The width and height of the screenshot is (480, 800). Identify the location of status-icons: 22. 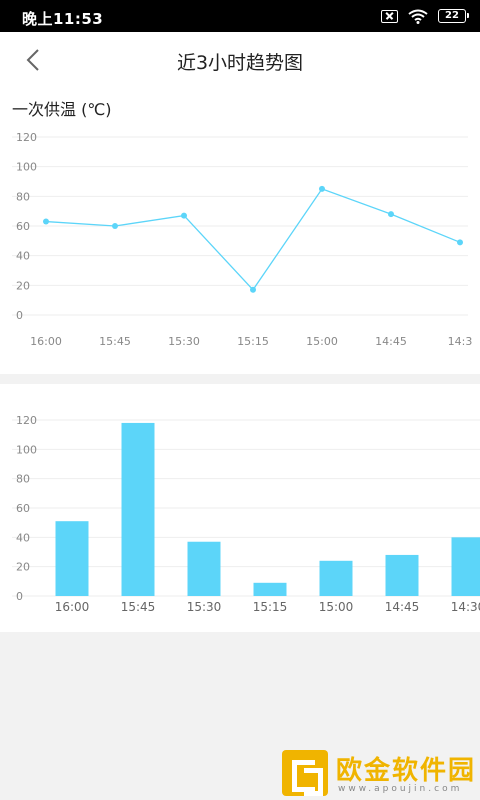
(425, 16).